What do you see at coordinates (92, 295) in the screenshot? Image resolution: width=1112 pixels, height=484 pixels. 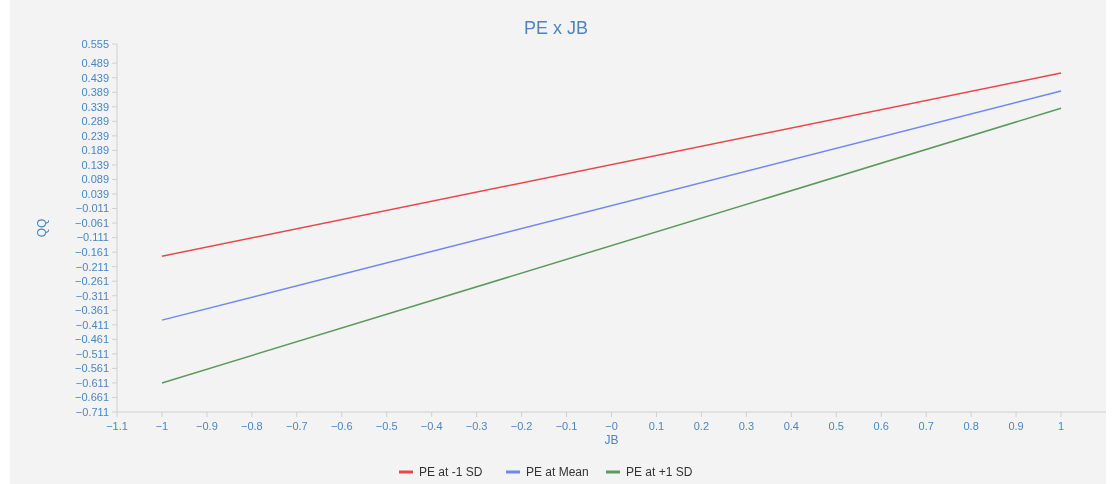 I see `y-tick-label: −0.311` at bounding box center [92, 295].